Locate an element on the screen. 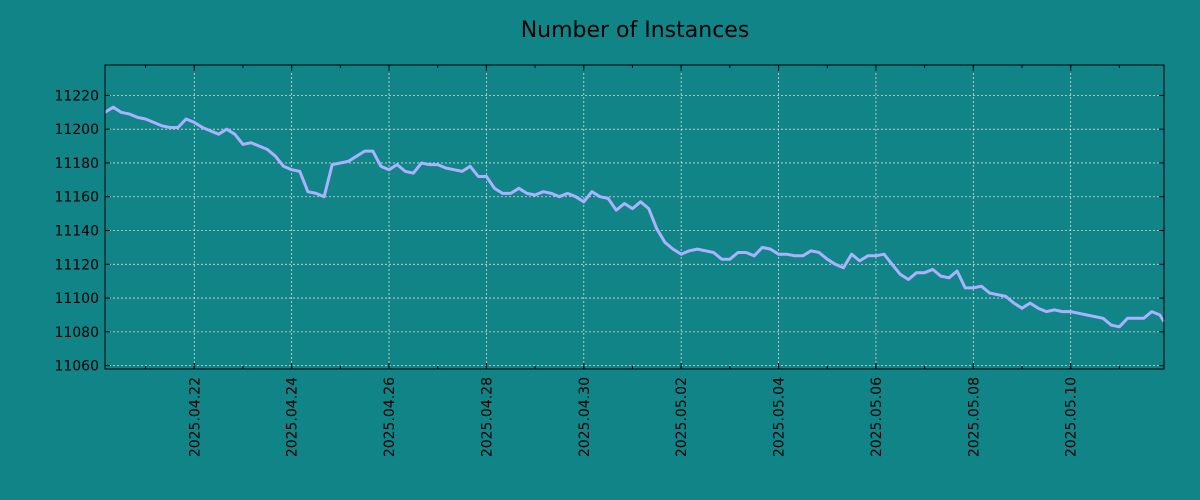 The height and width of the screenshot is (500, 1200). x-tick-label: 2025.04.26 is located at coordinates (390, 417).